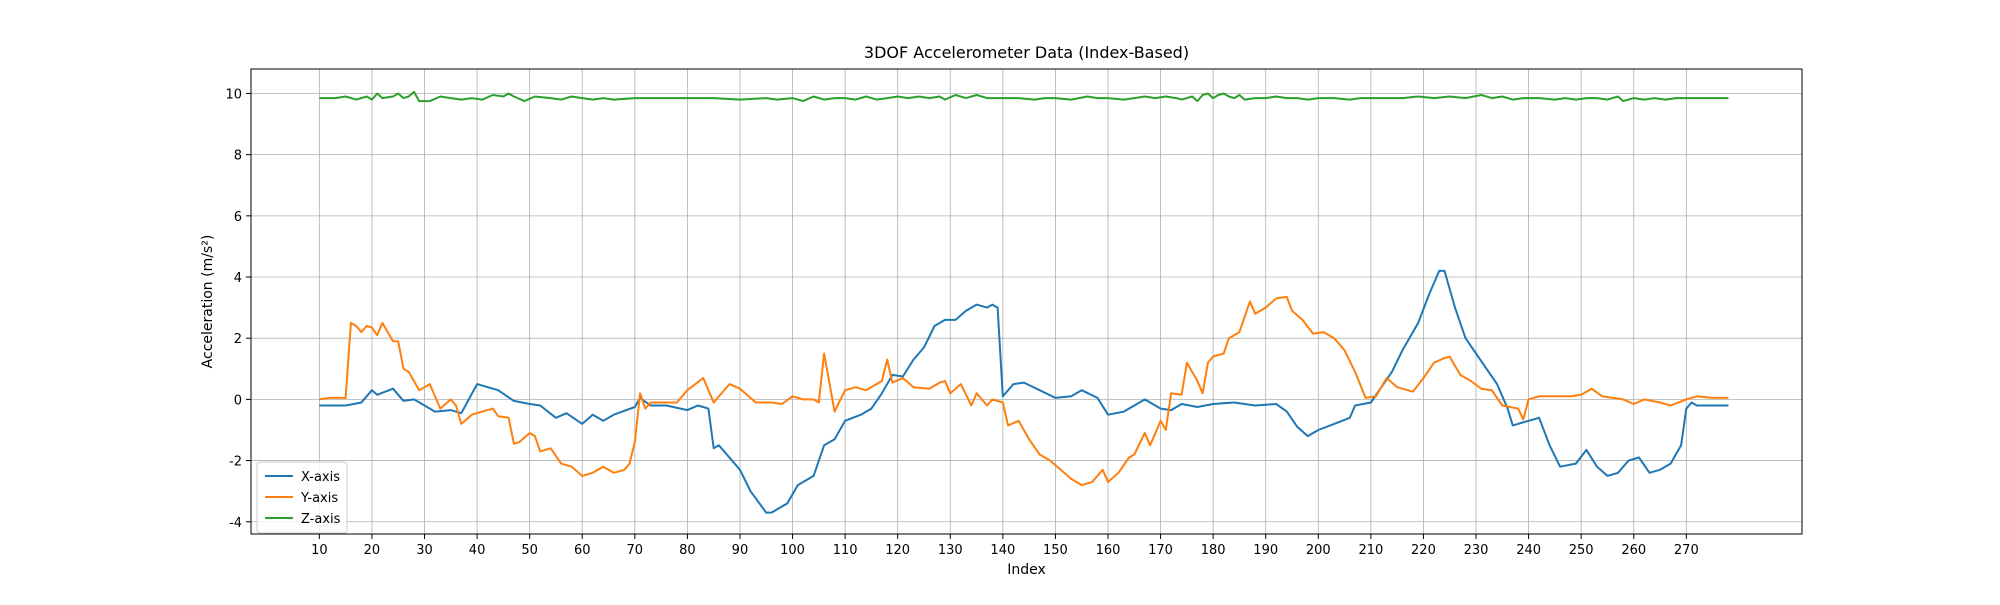  What do you see at coordinates (235, 462) in the screenshot?
I see `y-tick-label: -2` at bounding box center [235, 462].